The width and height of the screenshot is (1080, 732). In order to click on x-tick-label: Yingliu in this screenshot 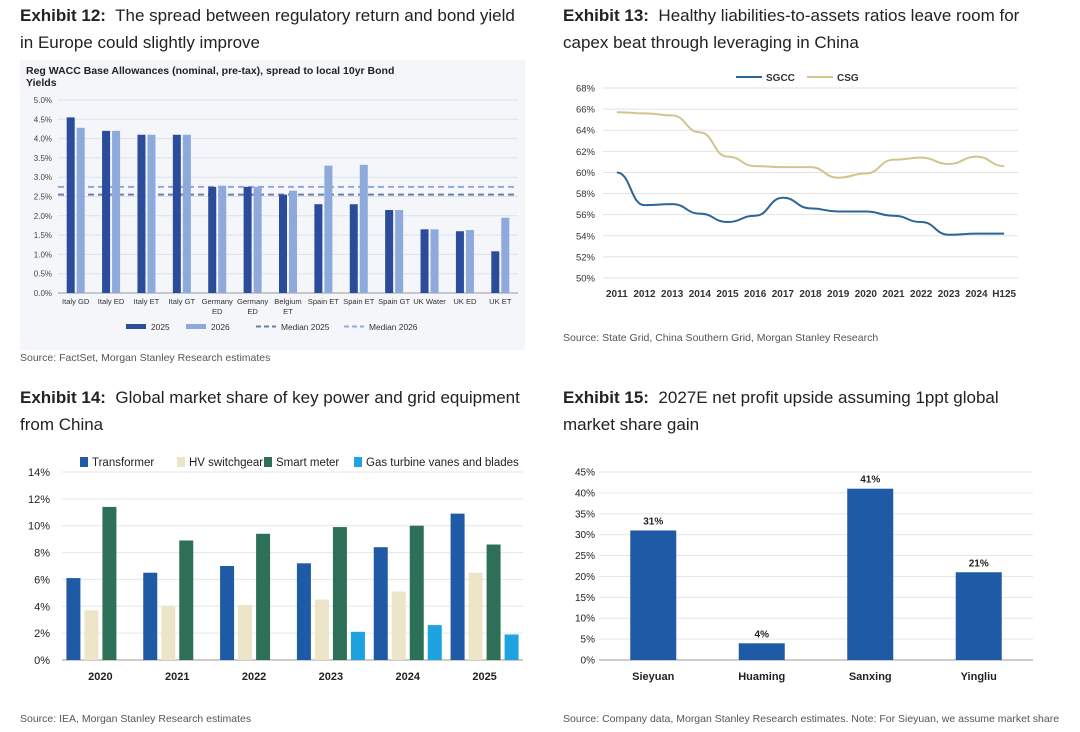, I will do `click(979, 677)`.